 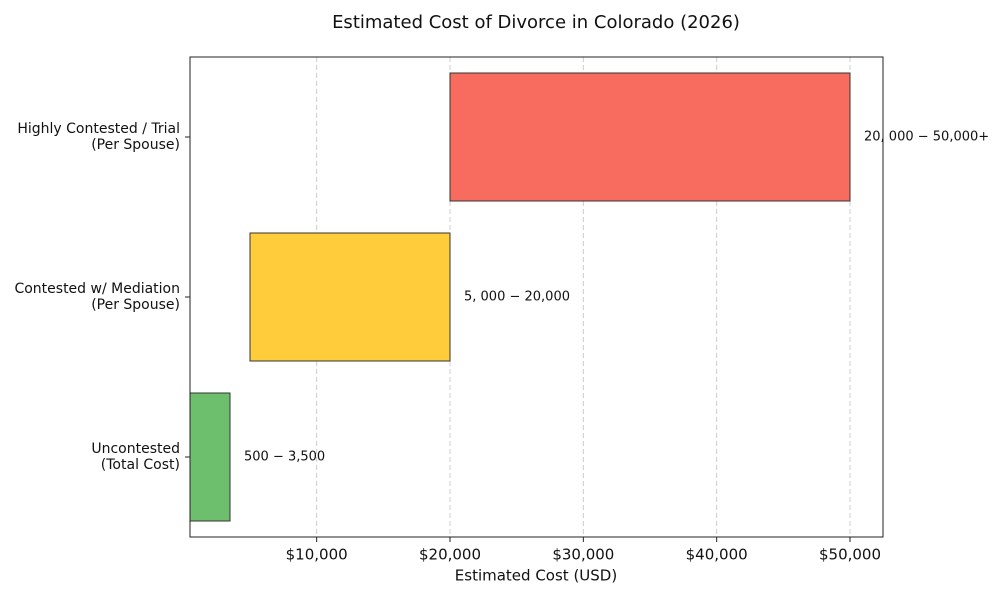 I want to click on y-tick-label: Highly Contested / Trial (Per Spouse), so click(x=98, y=137).